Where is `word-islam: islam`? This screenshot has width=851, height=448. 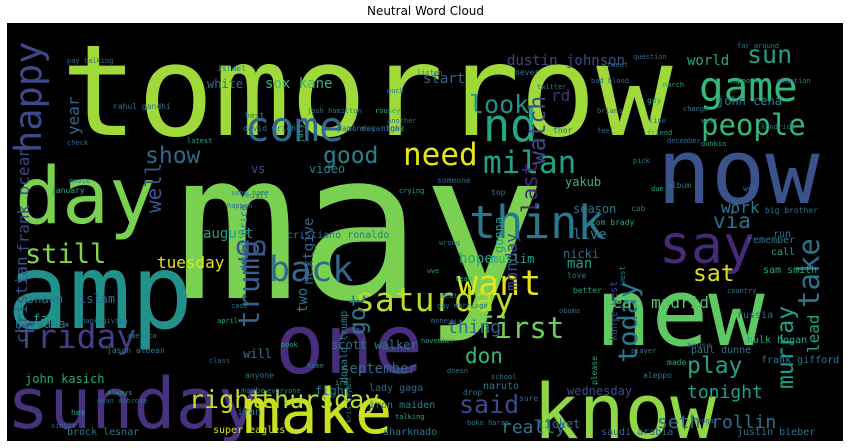 word-islam: islam is located at coordinates (97, 299).